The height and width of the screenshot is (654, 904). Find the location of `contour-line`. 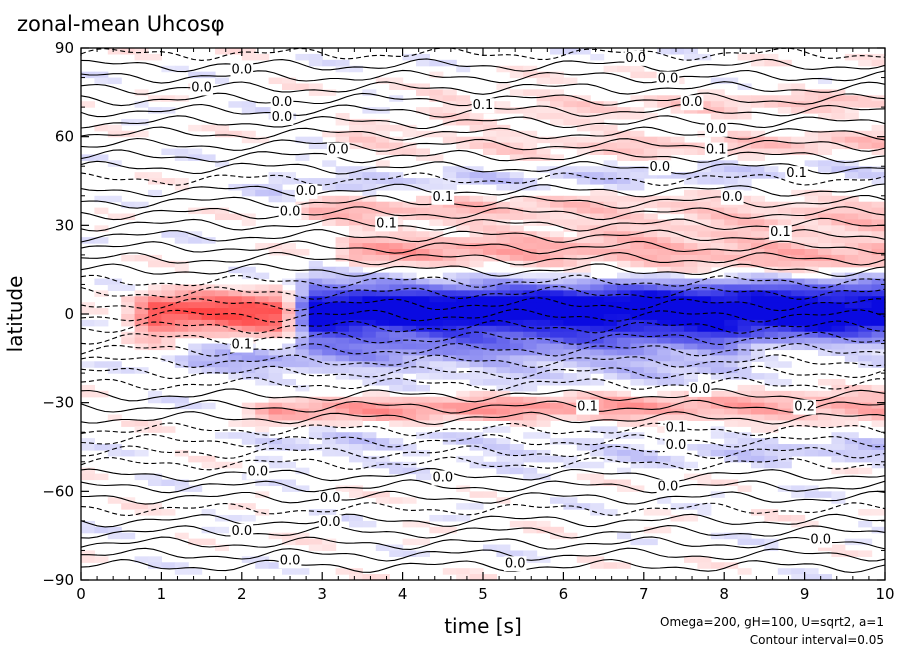

contour-line is located at coordinates (483, 429).